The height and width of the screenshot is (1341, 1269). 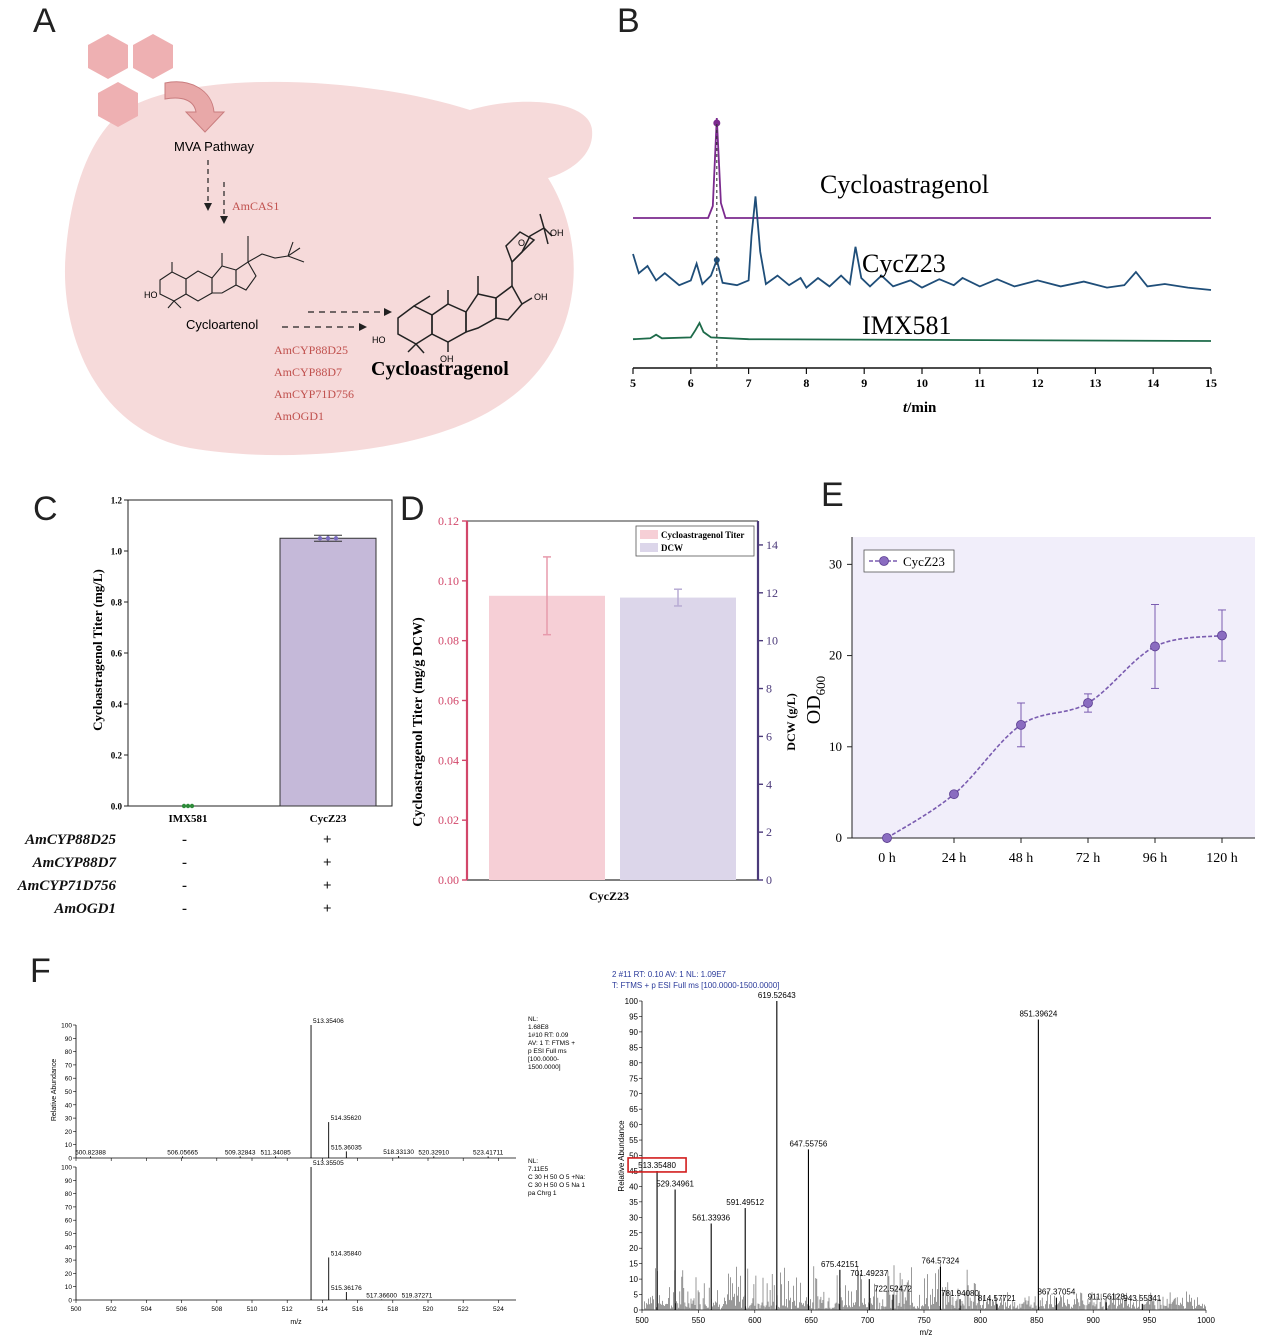 I want to click on f2-y-tick-label: 65, so click(x=633, y=1109).